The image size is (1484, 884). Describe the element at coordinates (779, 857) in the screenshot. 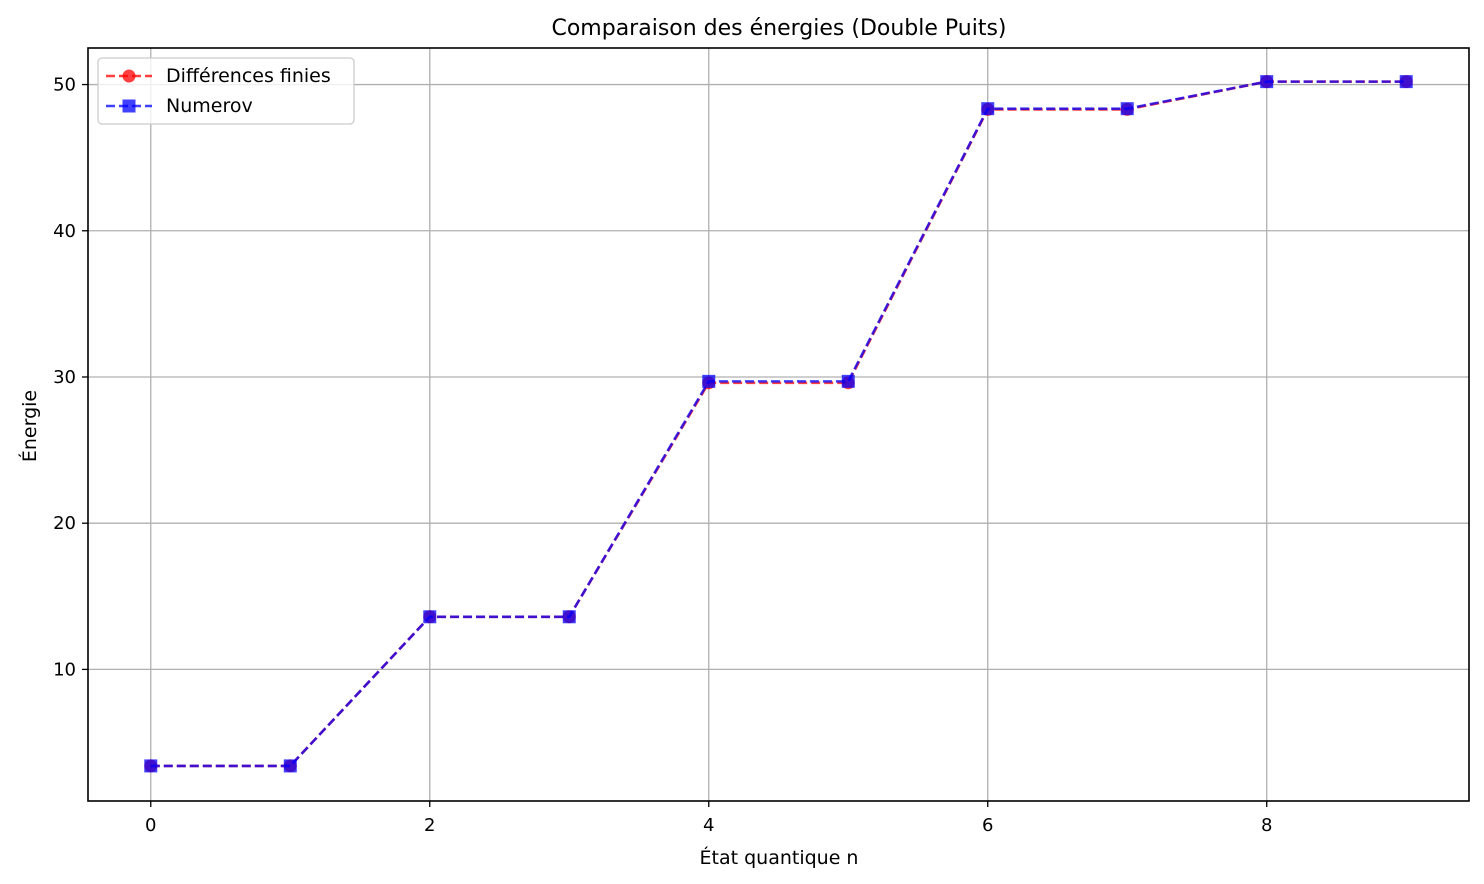

I see `x-axis-label: État quantique n` at that location.